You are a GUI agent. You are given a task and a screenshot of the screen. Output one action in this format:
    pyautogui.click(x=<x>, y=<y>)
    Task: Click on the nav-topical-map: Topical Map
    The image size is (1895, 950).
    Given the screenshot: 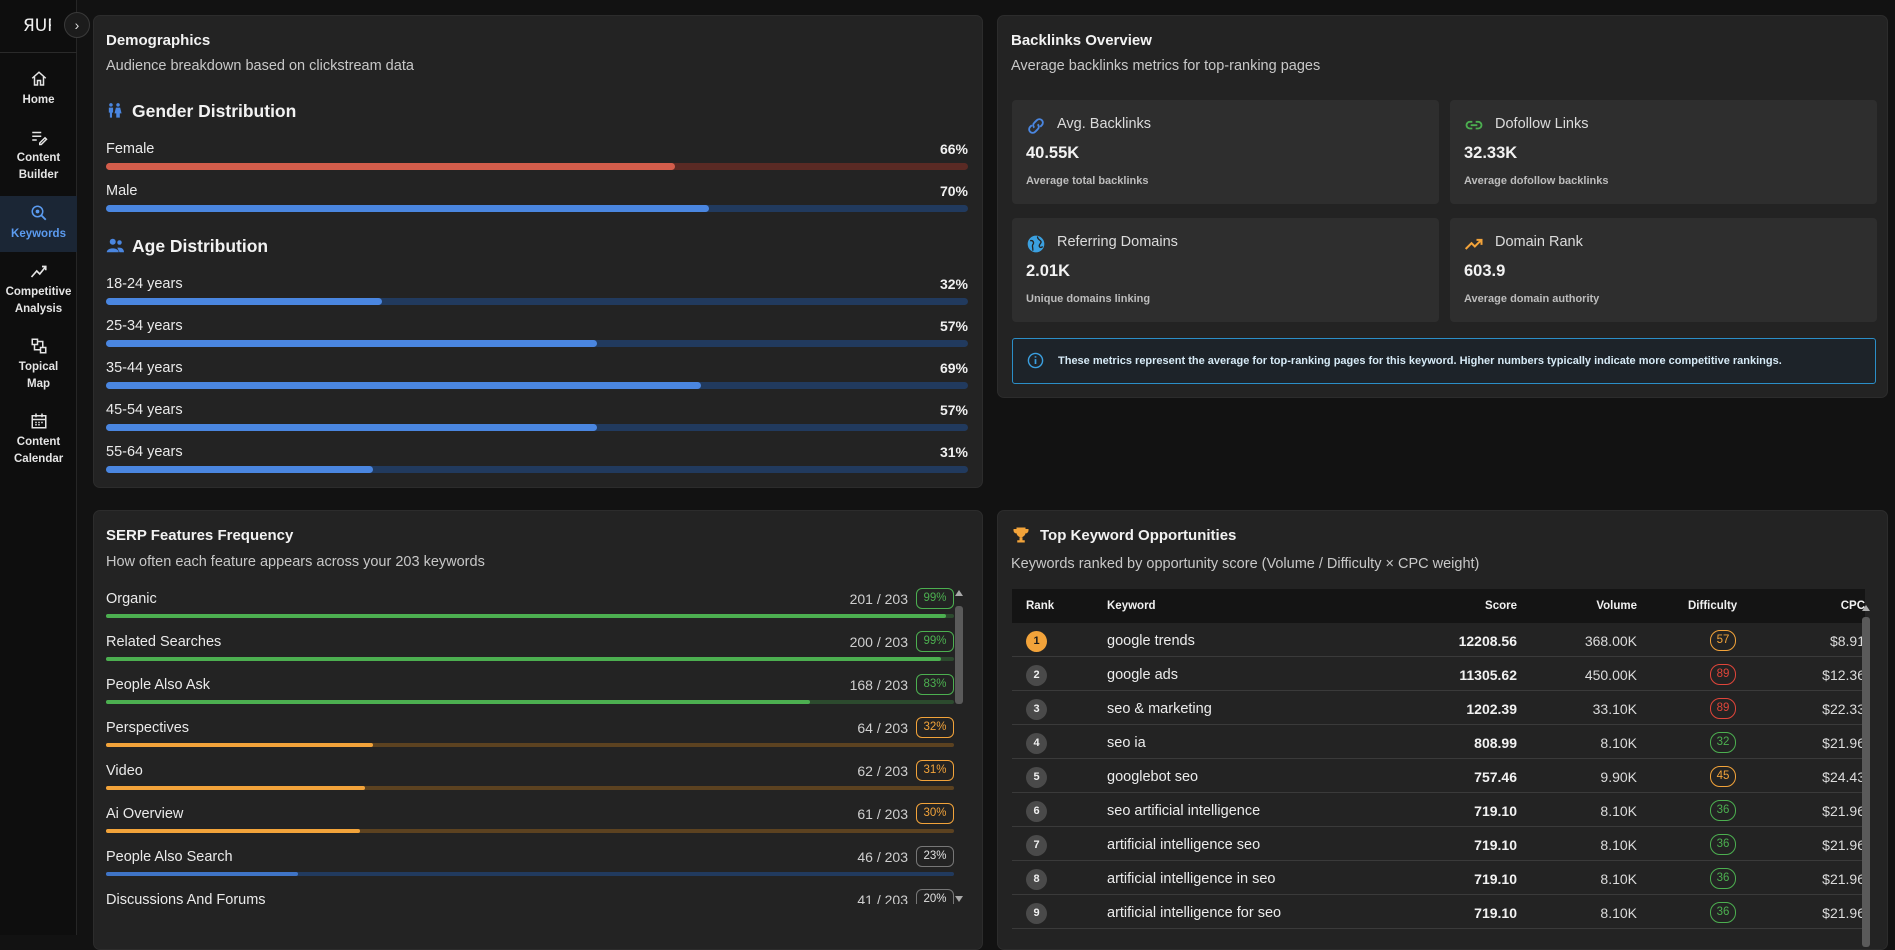 What is the action you would take?
    pyautogui.click(x=38, y=367)
    